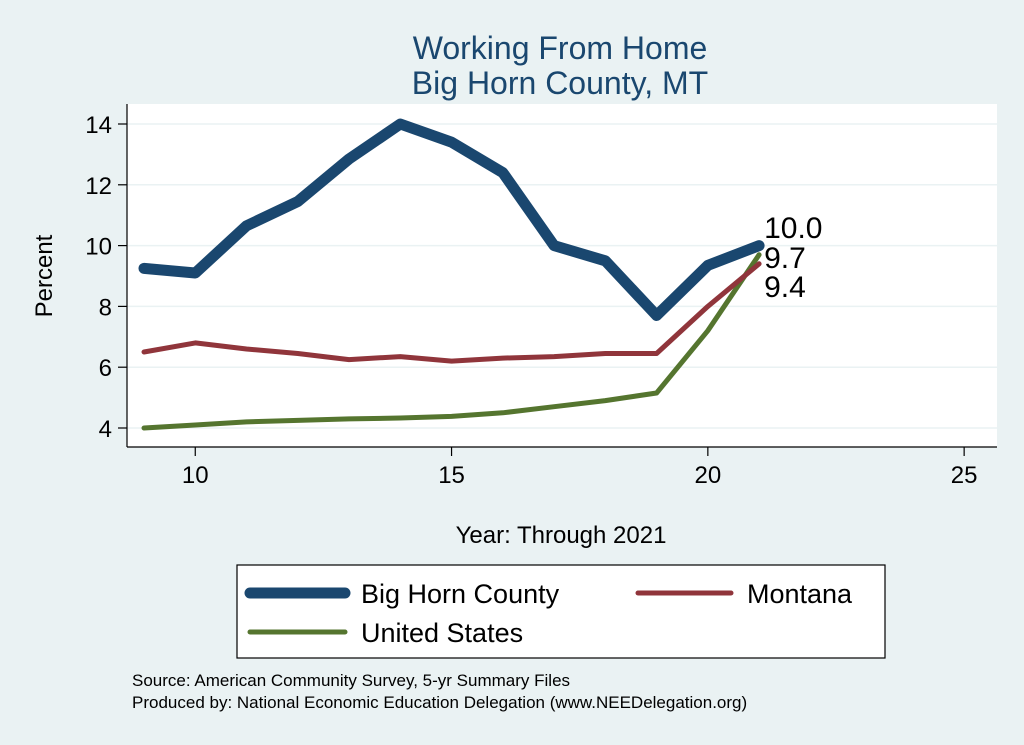 Image resolution: width=1024 pixels, height=745 pixels. Describe the element at coordinates (562, 467) in the screenshot. I see `x-axis: 10 15 20 25` at that location.